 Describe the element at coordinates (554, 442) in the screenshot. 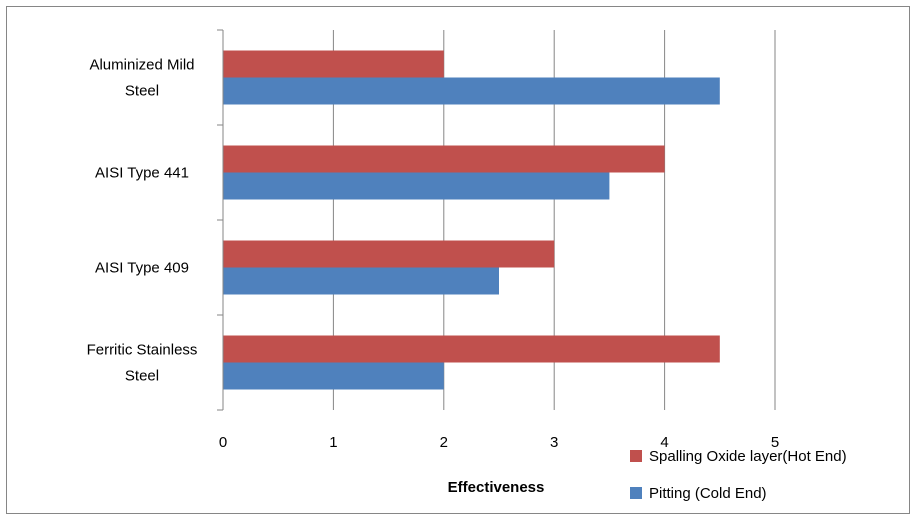

I see `x-tick-label: 3` at that location.